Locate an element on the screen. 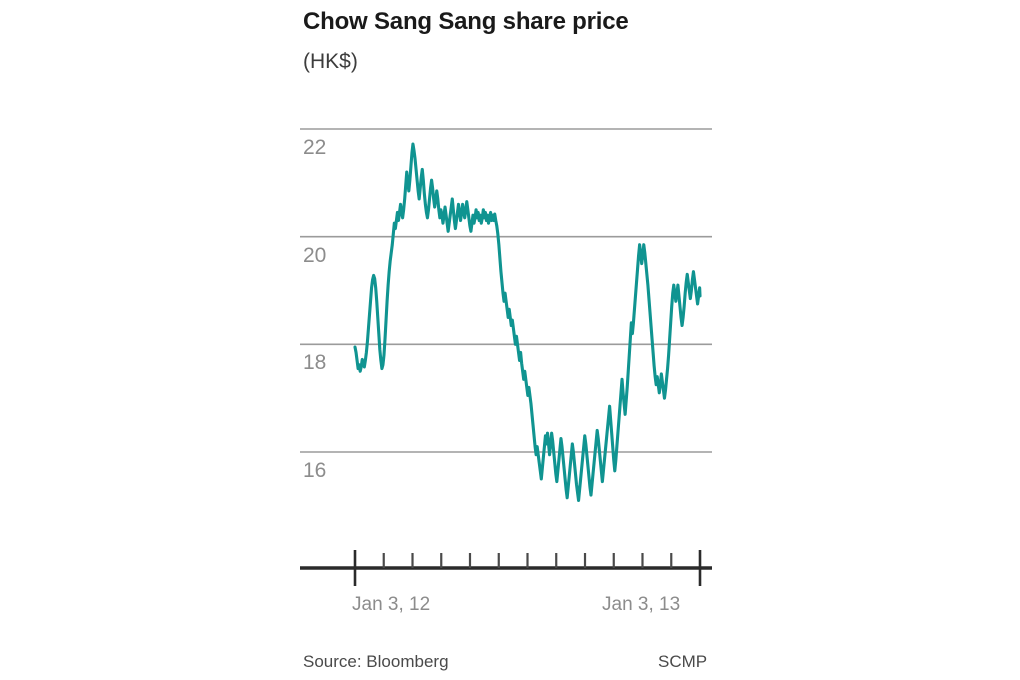 The width and height of the screenshot is (1020, 680). y-axis-label-20: 20 is located at coordinates (315, 255).